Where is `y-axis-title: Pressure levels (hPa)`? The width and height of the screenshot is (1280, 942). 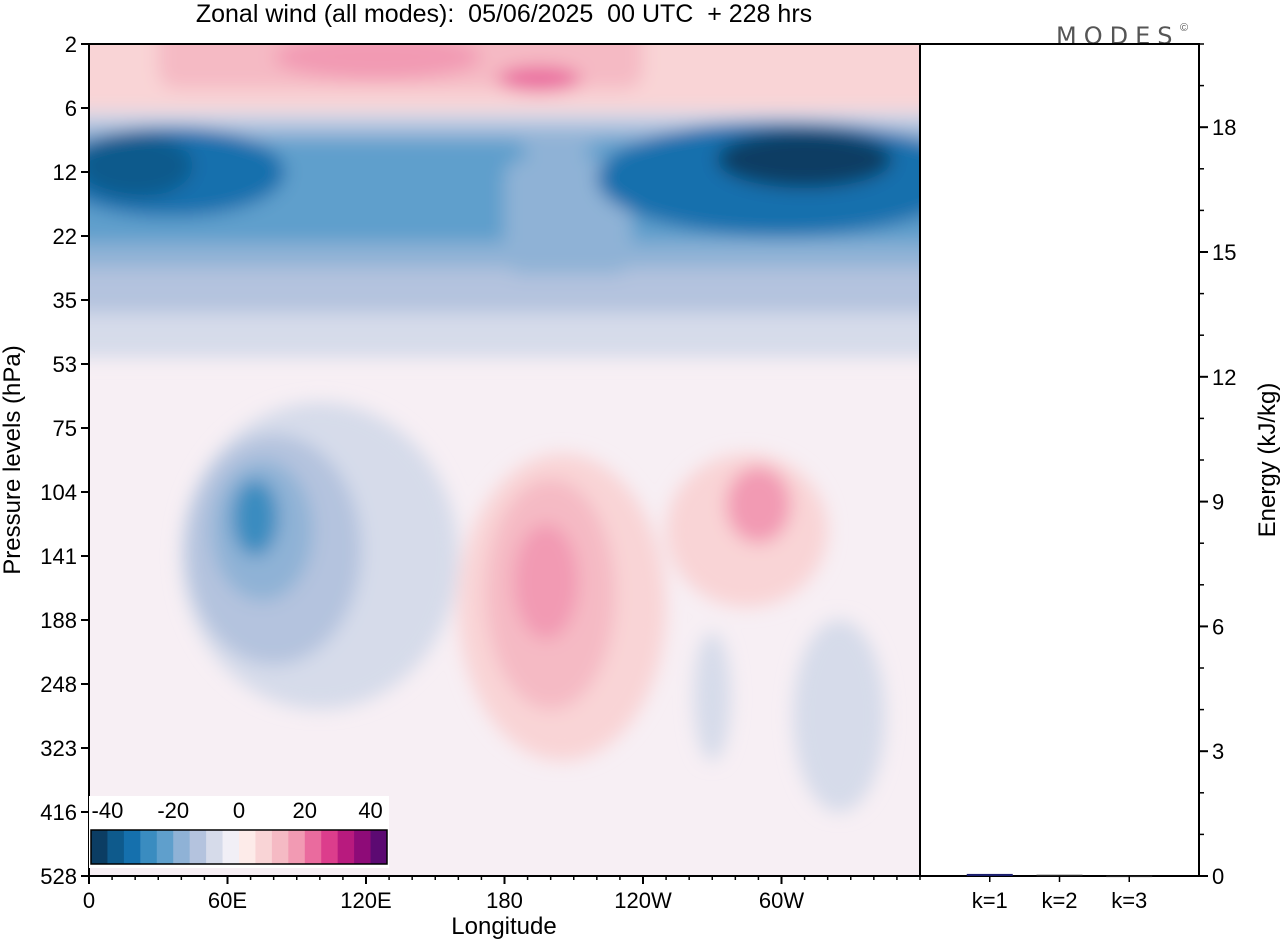
y-axis-title: Pressure levels (hPa) is located at coordinates (13, 459).